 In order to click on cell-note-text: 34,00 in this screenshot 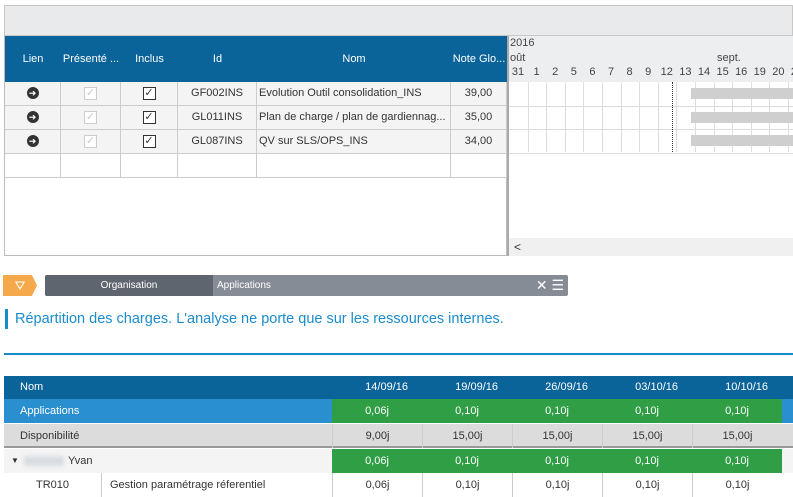, I will do `click(478, 141)`.